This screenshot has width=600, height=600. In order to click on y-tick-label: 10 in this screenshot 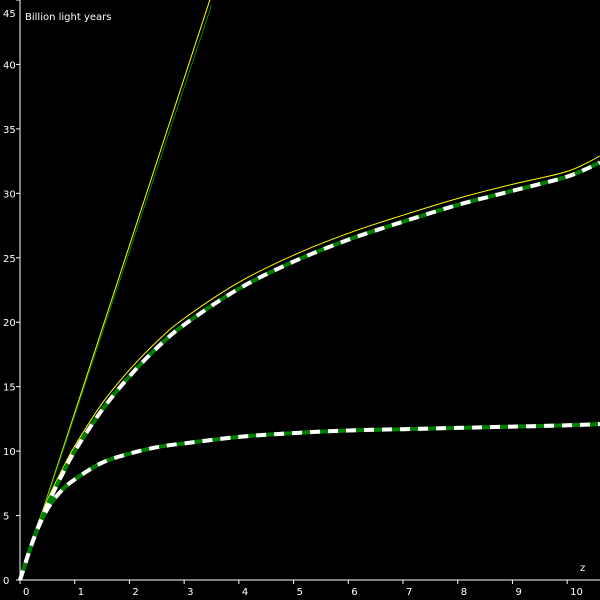, I will do `click(9, 452)`.